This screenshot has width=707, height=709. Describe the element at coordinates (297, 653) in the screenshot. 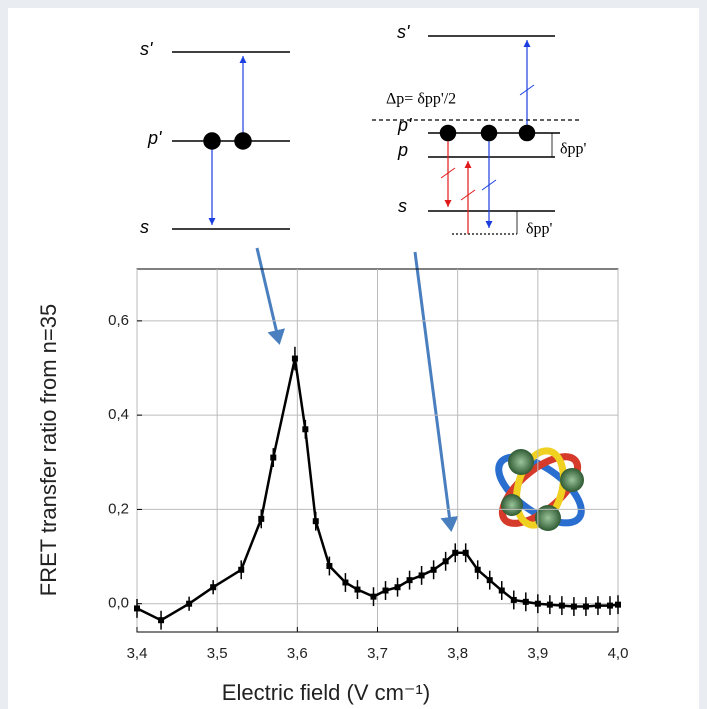

I see `x-tick-label: 3,6` at that location.